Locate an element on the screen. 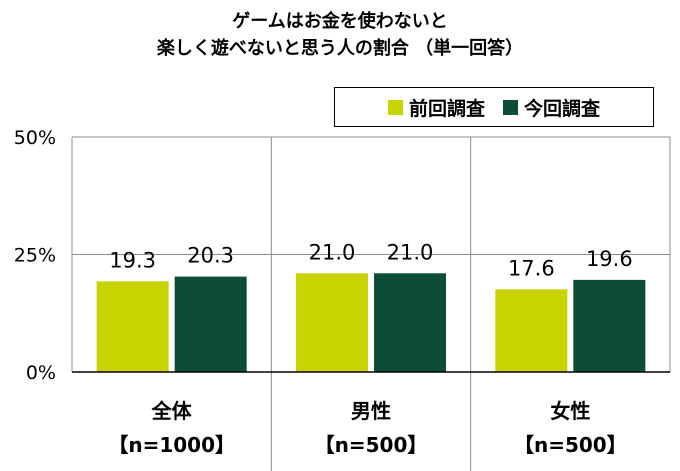 This screenshot has height=471, width=680. data-label: 17.6 is located at coordinates (531, 268).